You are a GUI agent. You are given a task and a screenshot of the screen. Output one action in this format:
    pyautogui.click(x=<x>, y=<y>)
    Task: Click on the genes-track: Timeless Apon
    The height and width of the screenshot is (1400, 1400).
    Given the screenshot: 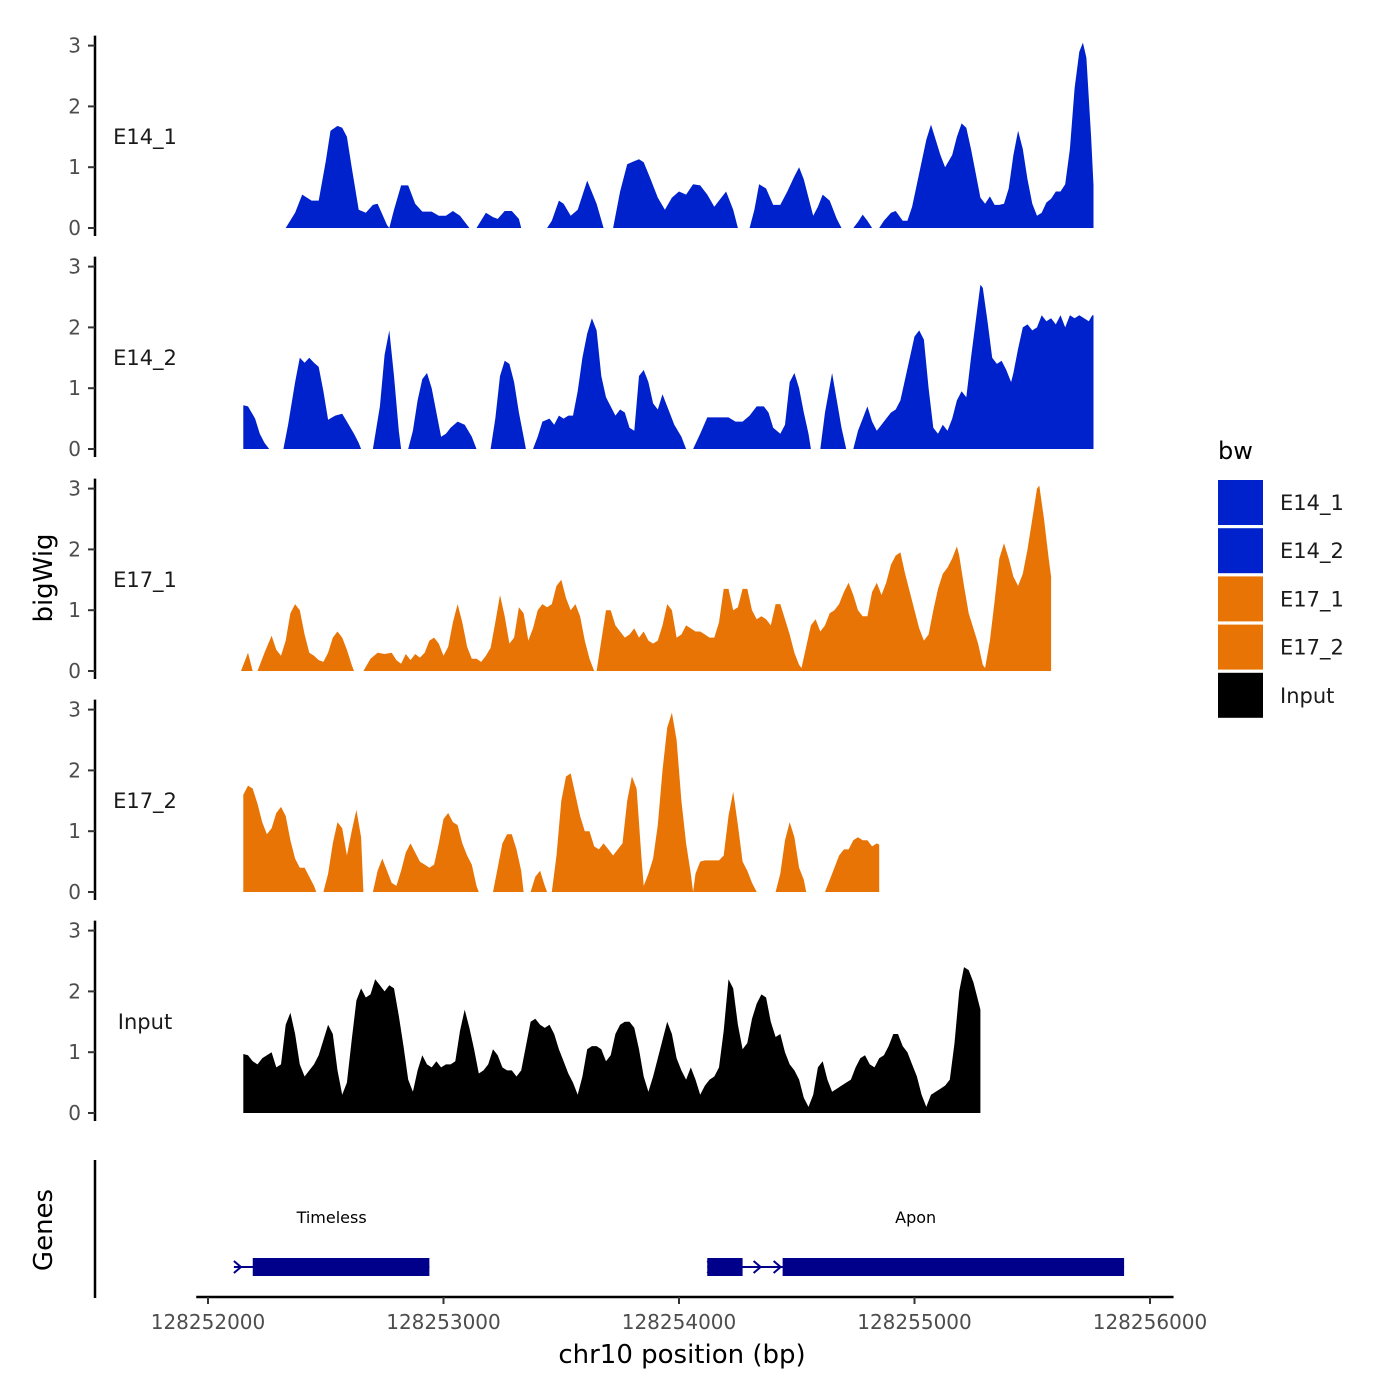 What is the action you would take?
    pyautogui.click(x=609, y=1229)
    